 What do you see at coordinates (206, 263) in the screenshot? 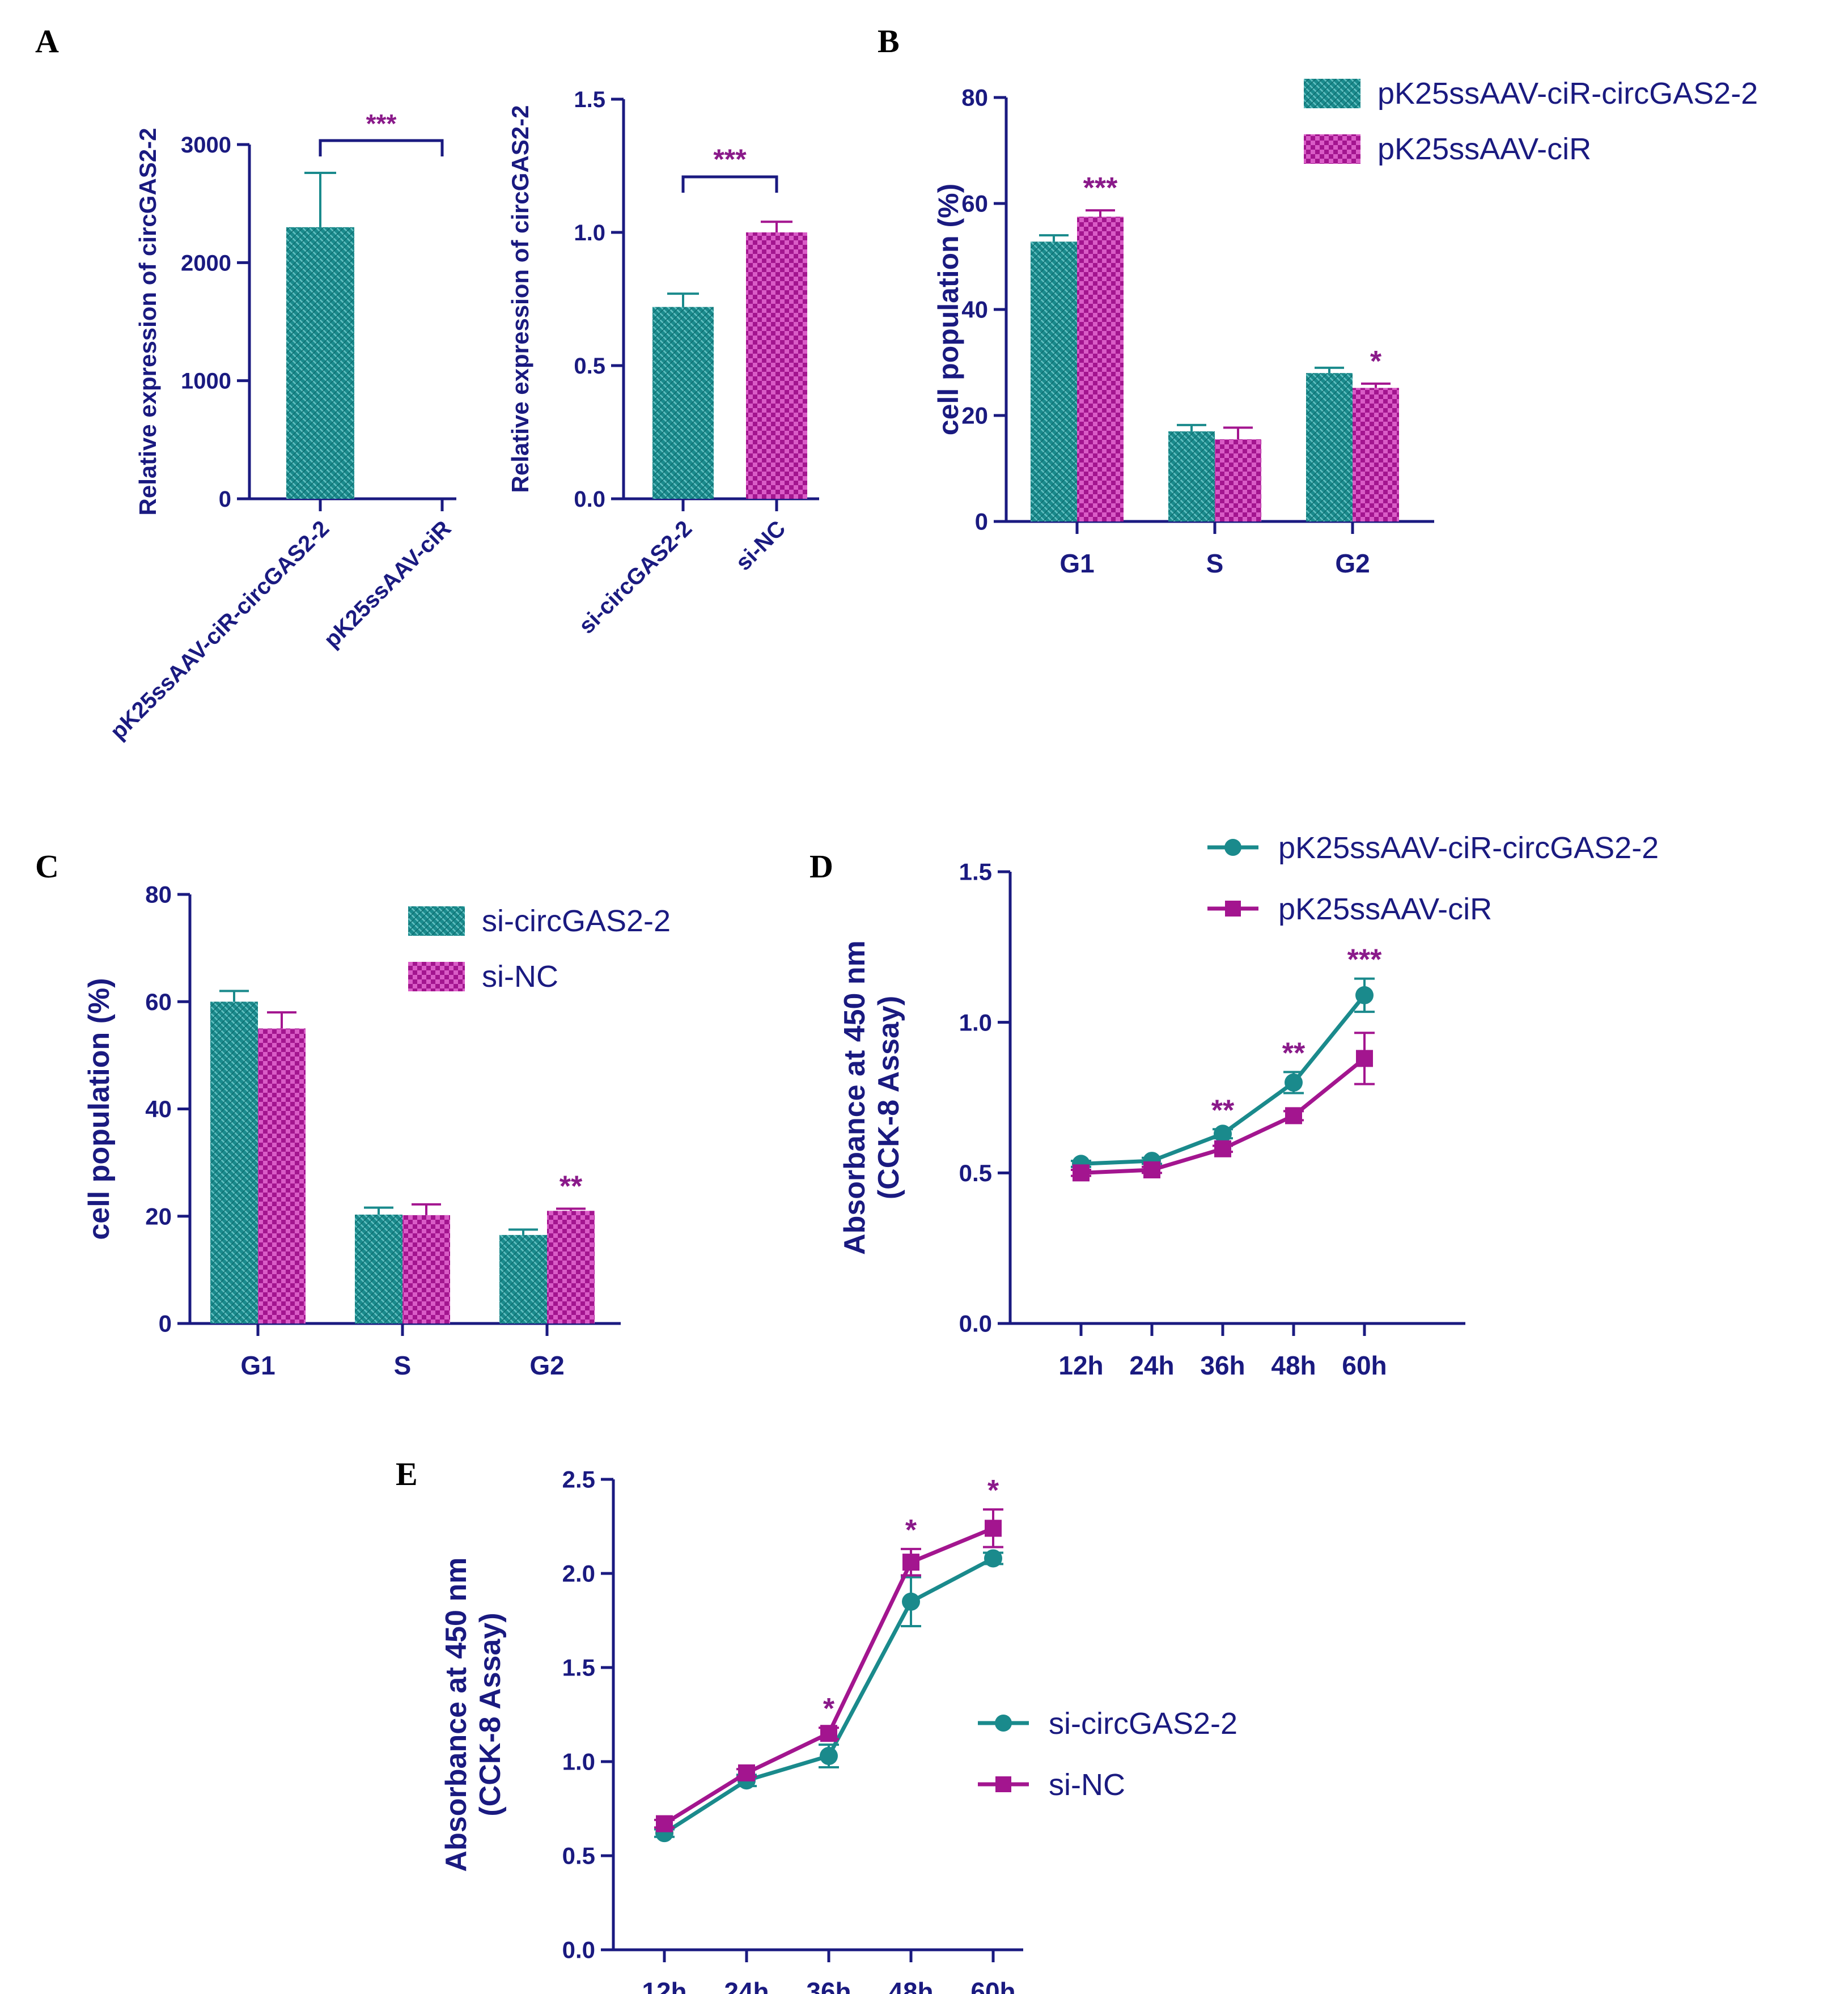
I see `y-tick-label: 2000` at bounding box center [206, 263].